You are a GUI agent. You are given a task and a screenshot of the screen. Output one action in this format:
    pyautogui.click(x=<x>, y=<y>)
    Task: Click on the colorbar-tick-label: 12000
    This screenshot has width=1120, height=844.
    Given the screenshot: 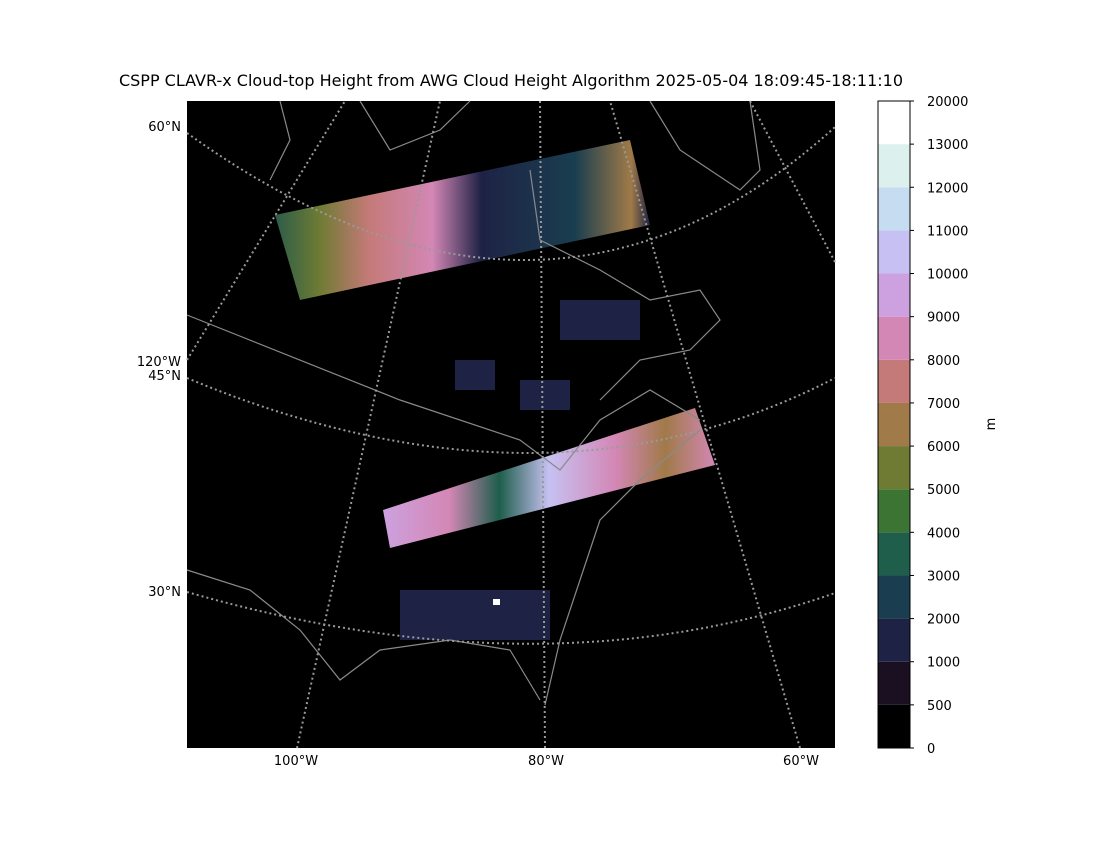 What is the action you would take?
    pyautogui.click(x=947, y=188)
    